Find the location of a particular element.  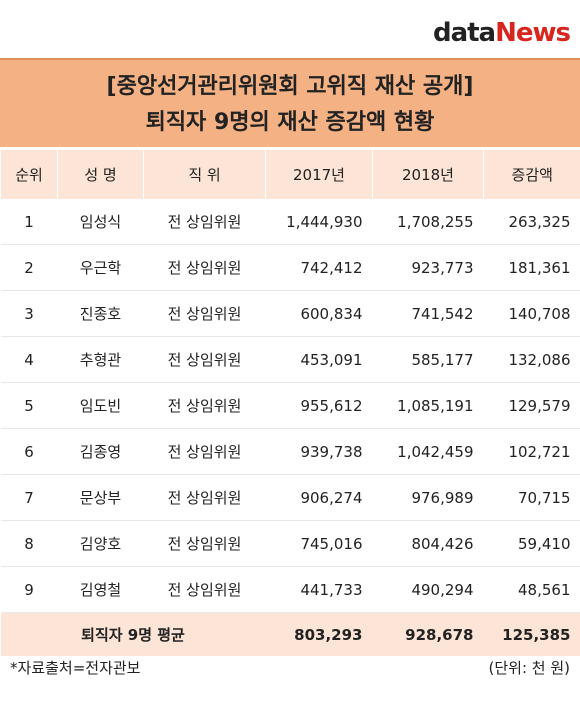

table-row: 7 문상부 전 상임위원 906,274 976,989 70,715 is located at coordinates (290, 497).